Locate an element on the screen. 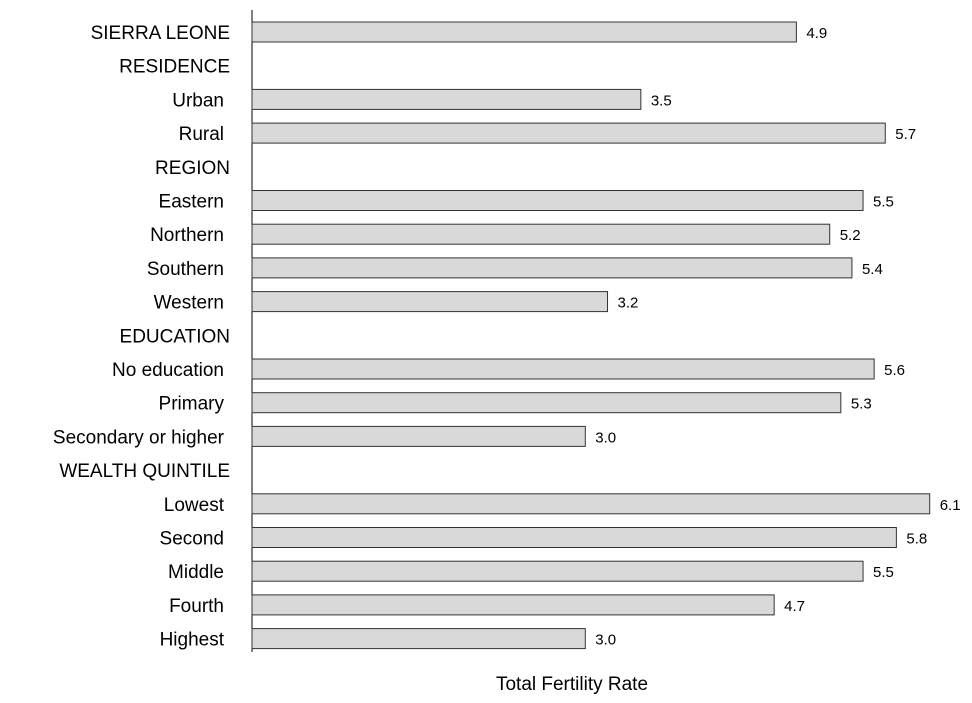  category-label: Northern is located at coordinates (187, 235).